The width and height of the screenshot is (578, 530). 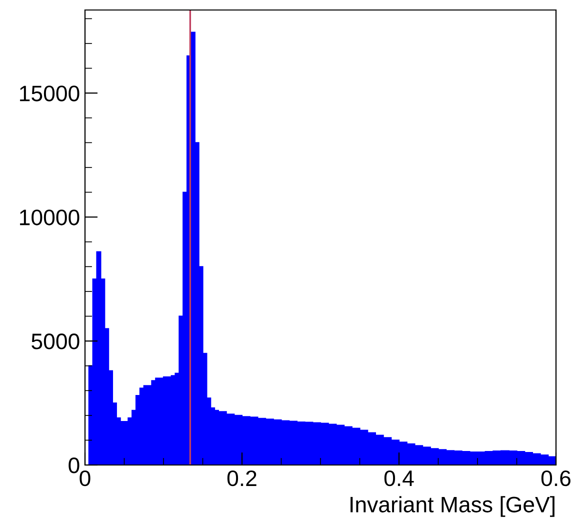 What do you see at coordinates (50, 94) in the screenshot?
I see `y-tick-label: 15000` at bounding box center [50, 94].